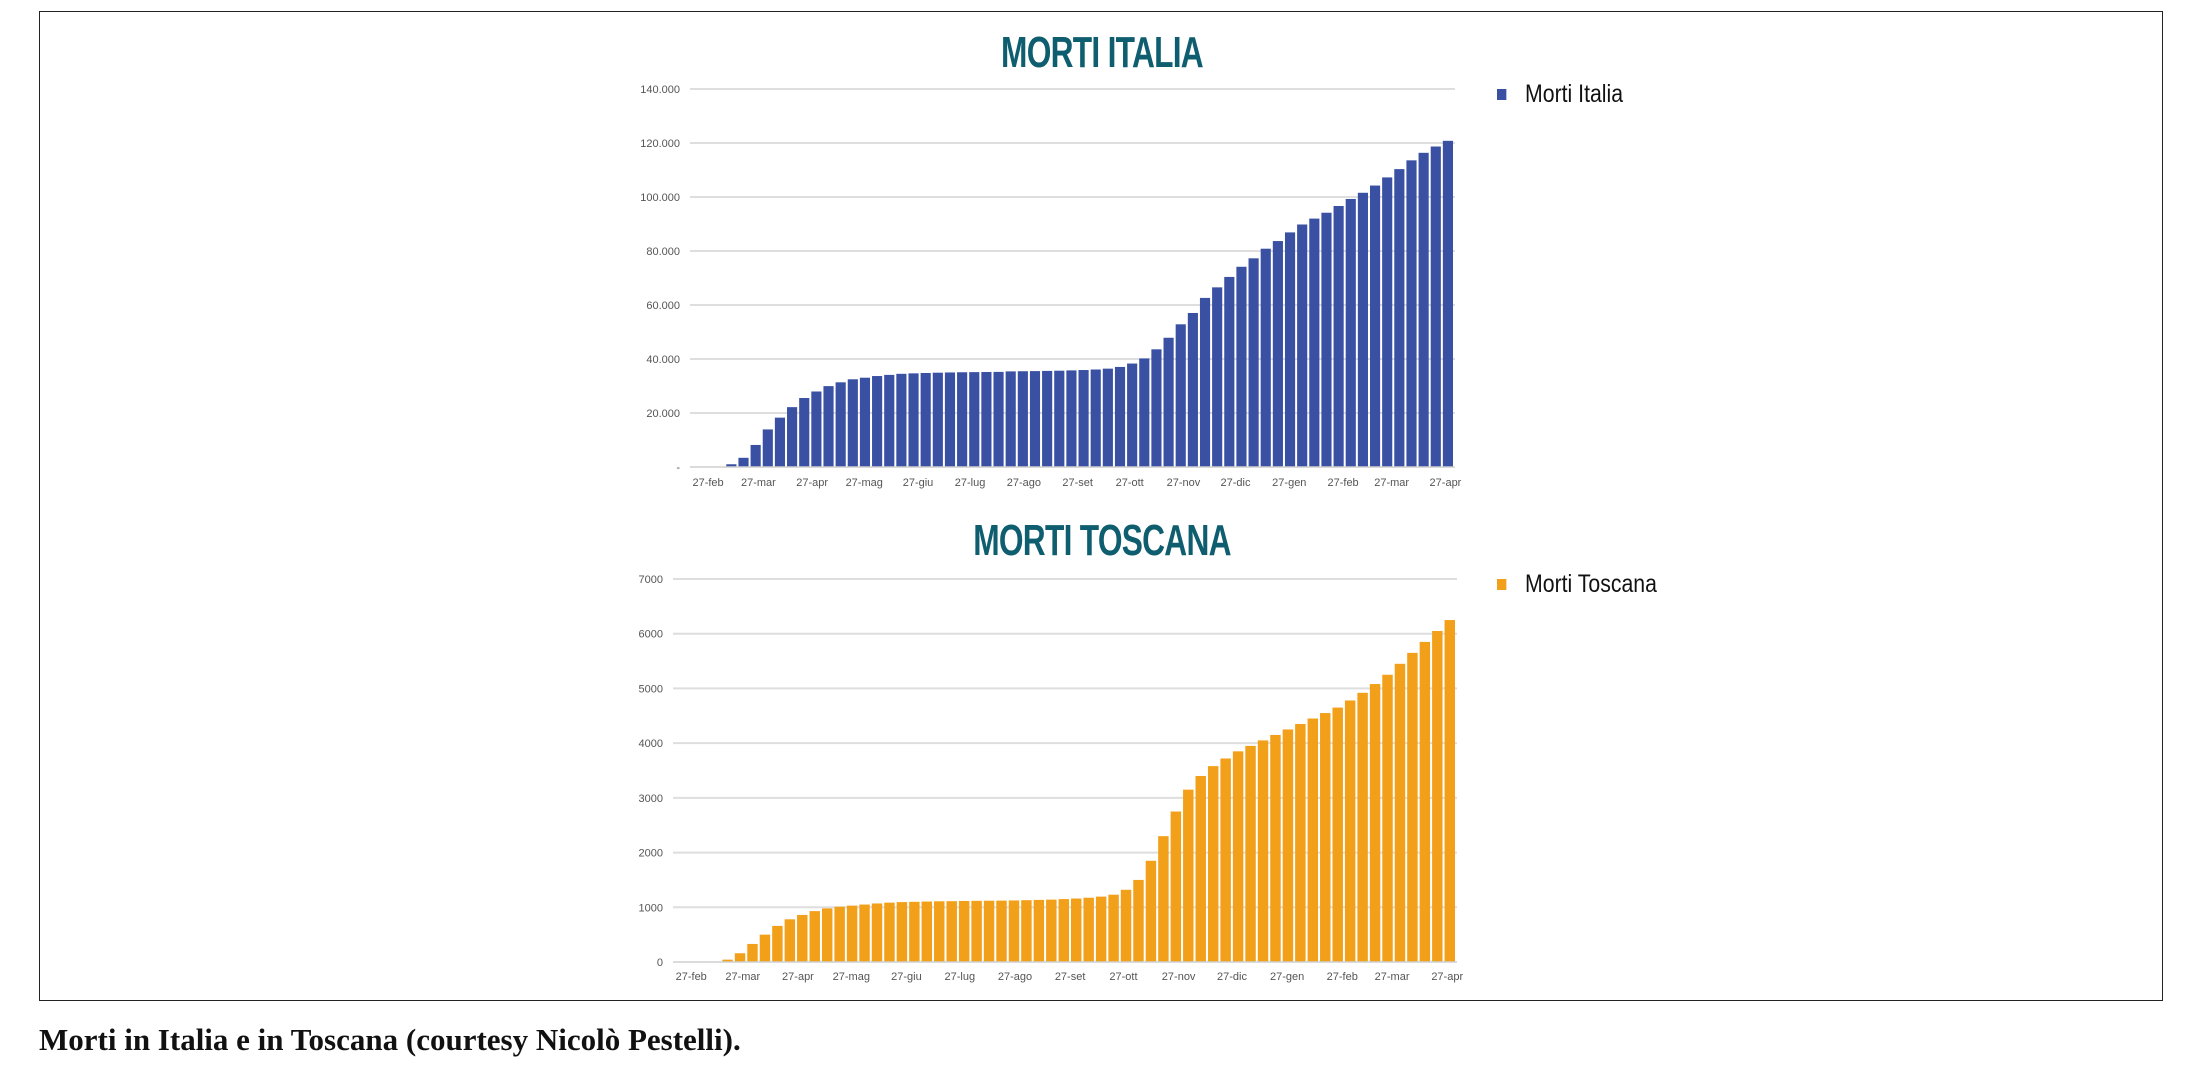 The width and height of the screenshot is (2208, 1069). Describe the element at coordinates (1391, 483) in the screenshot. I see `x-tick-label-italia: 27-mar` at that location.